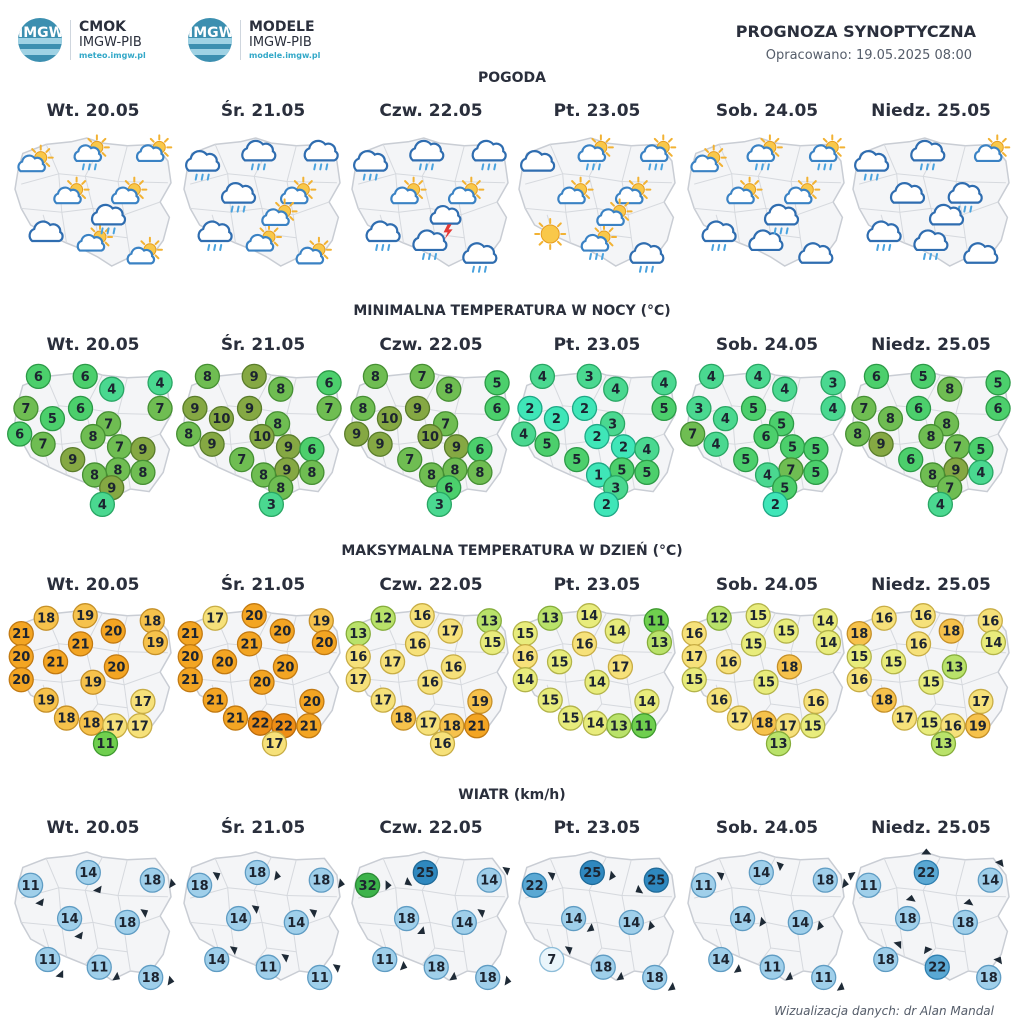  What do you see at coordinates (241, 460) in the screenshot?
I see `temperature-value: 7` at bounding box center [241, 460].